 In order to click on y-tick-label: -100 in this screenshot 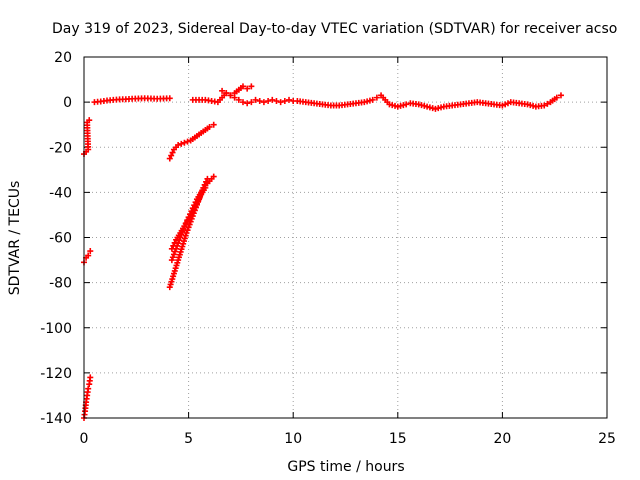, I will do `click(56, 329)`.